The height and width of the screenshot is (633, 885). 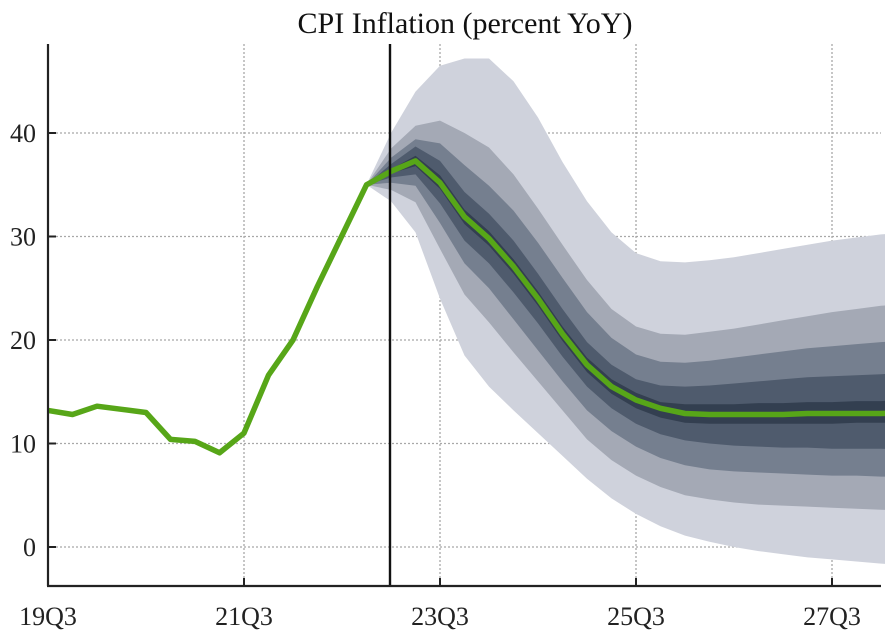 I want to click on y-tick-label: 30, so click(x=23, y=237).